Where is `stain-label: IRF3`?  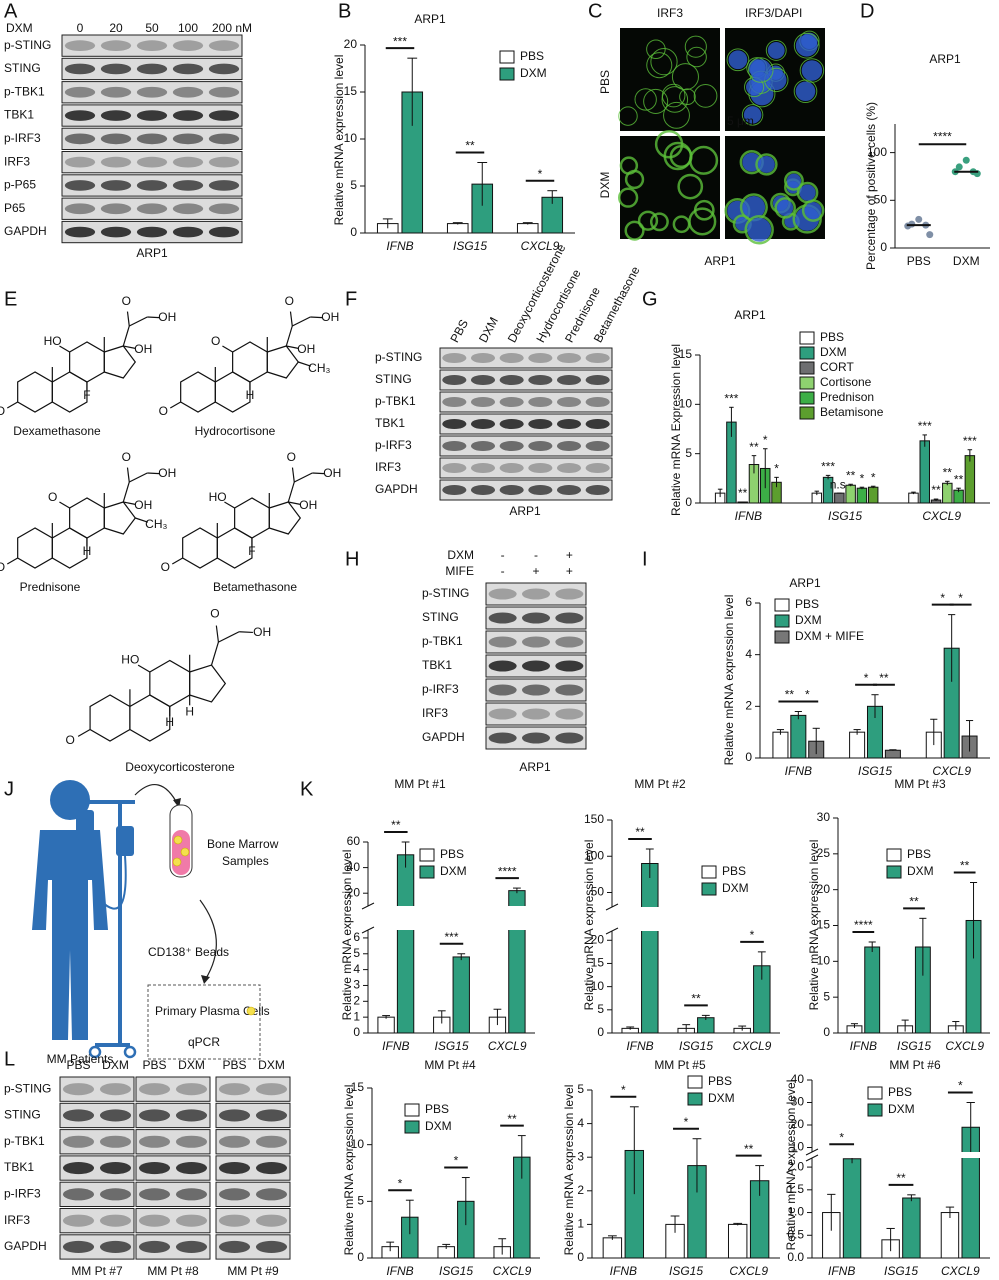
stain-label: IRF3 is located at coordinates (758, 13).